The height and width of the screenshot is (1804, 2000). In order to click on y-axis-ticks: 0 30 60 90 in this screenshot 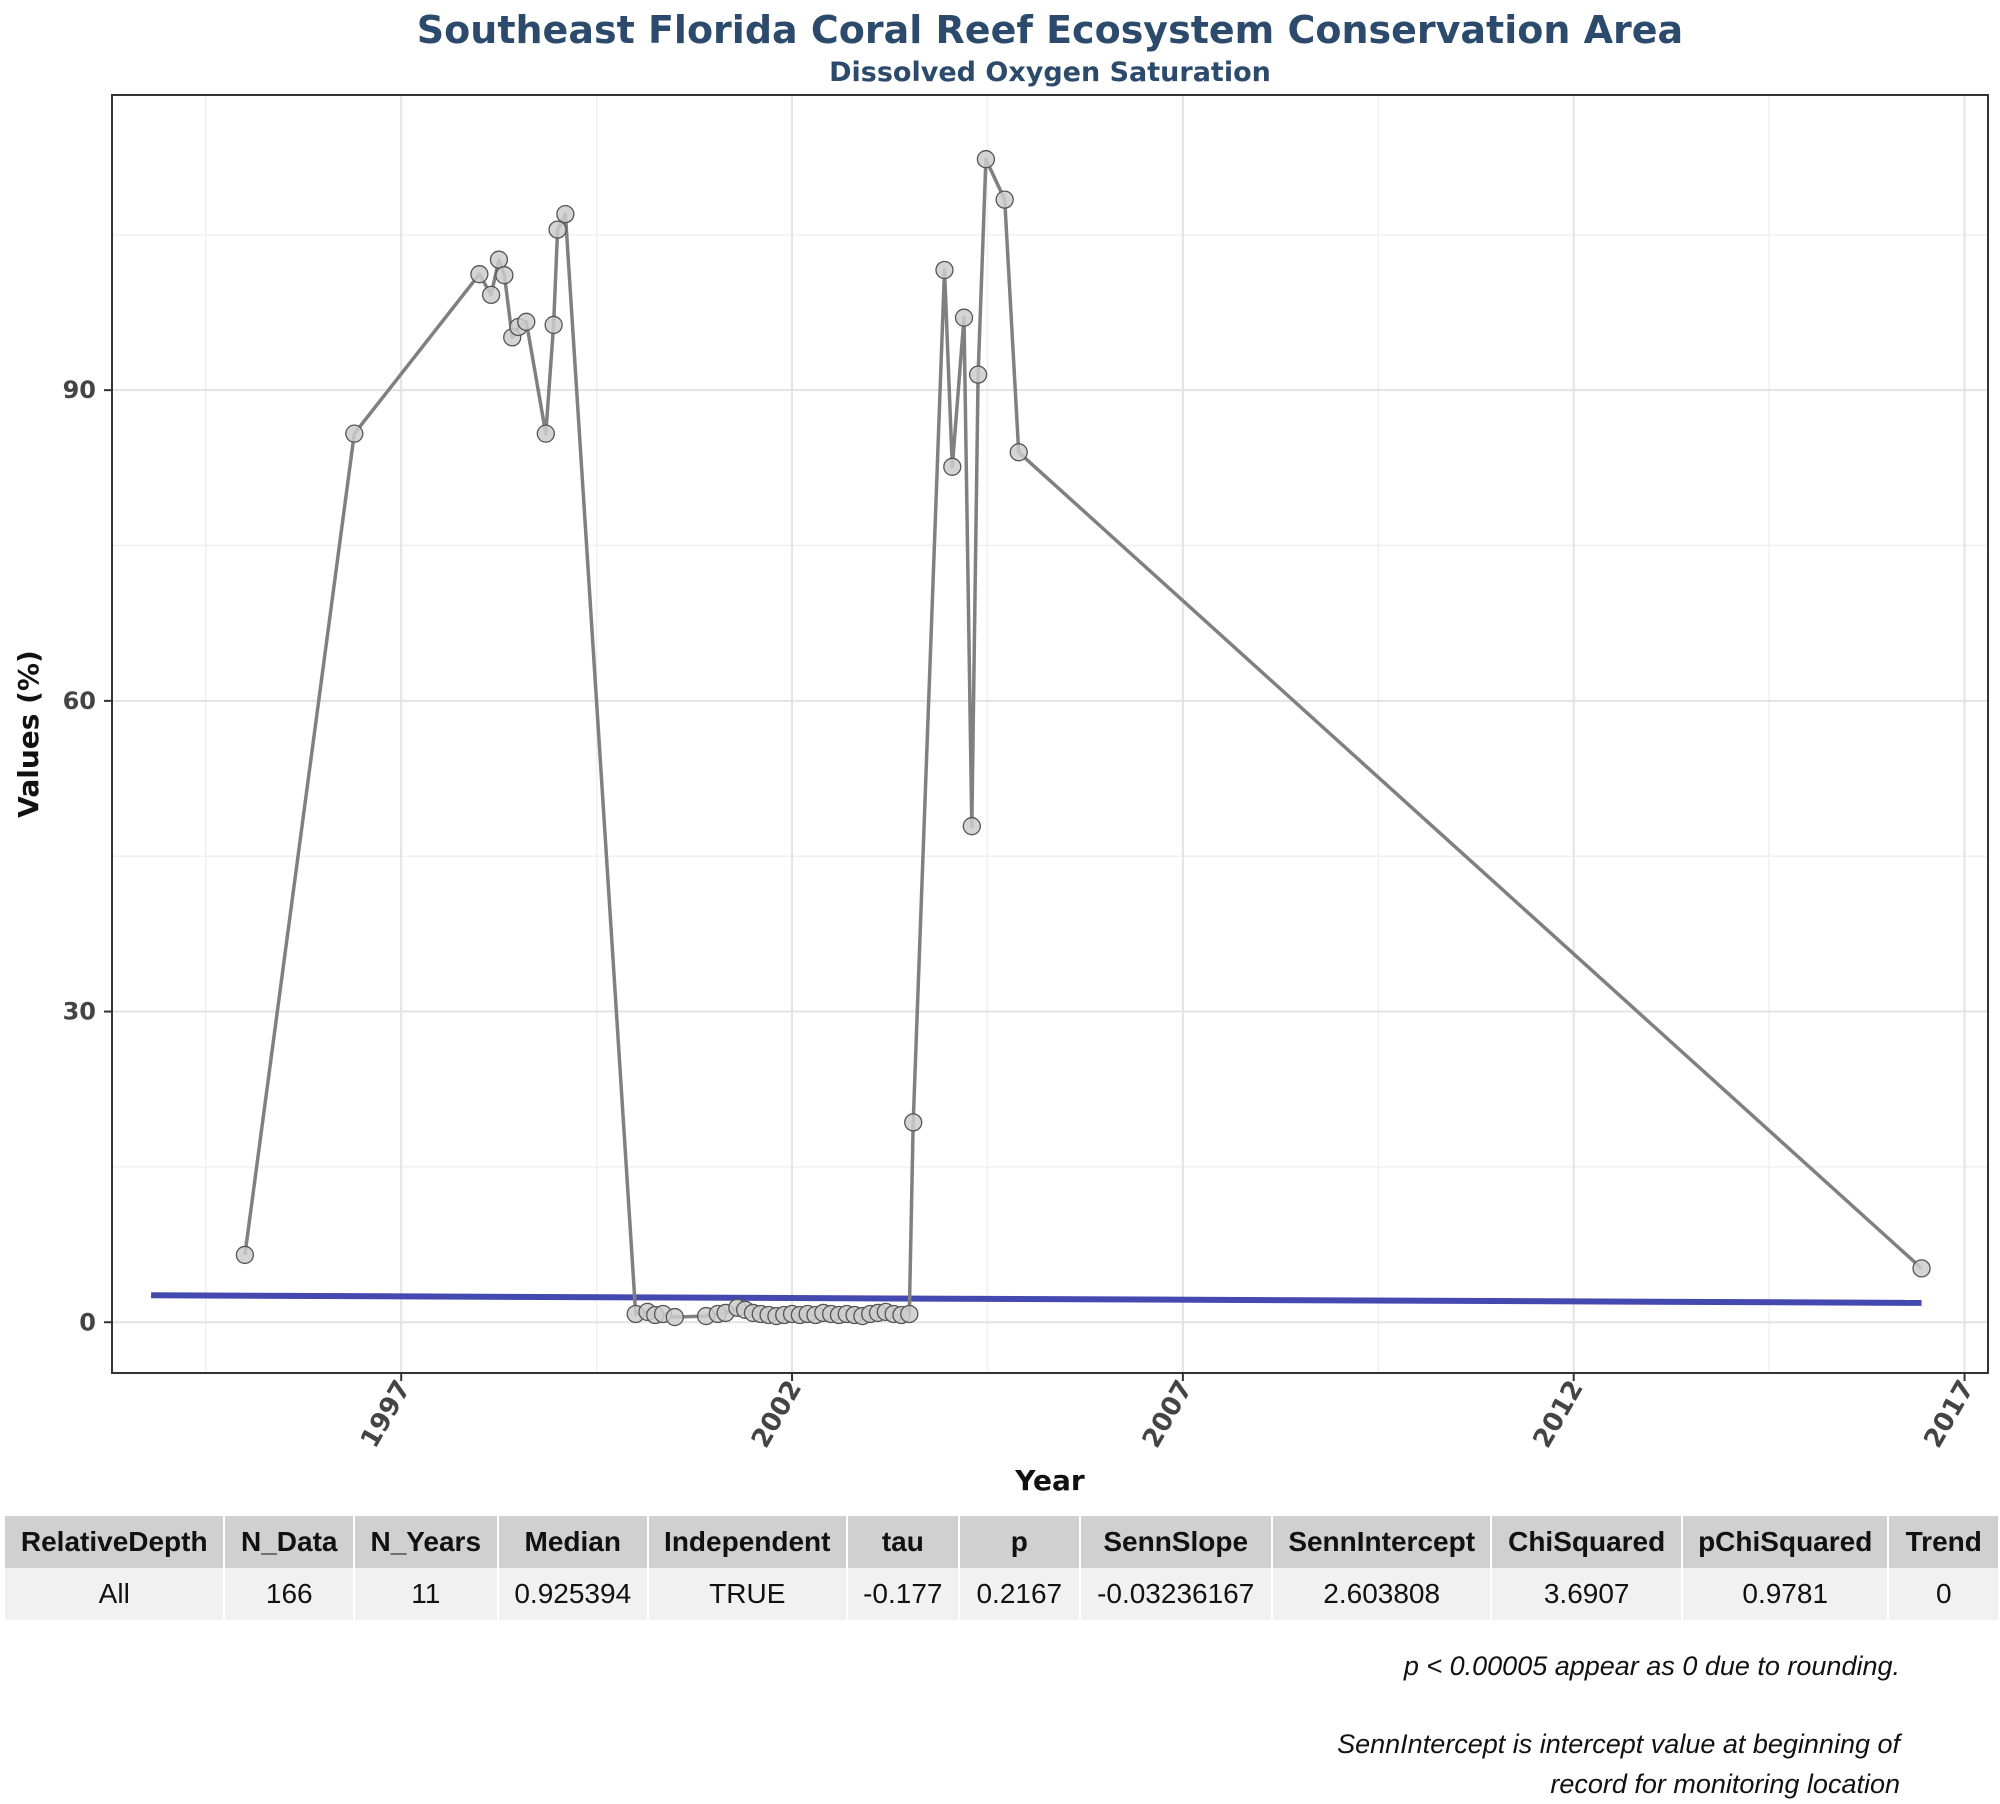, I will do `click(87, 856)`.